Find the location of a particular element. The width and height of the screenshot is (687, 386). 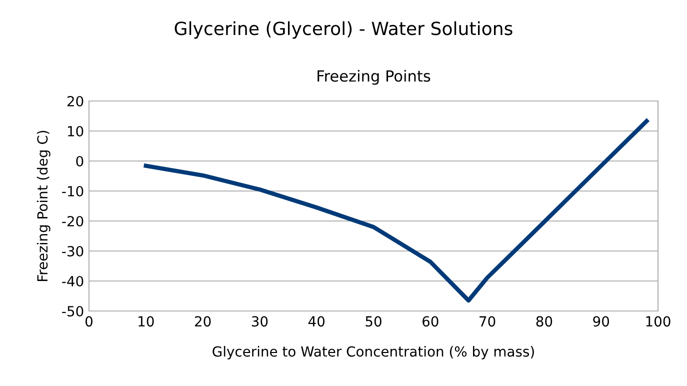

y-tick-label: 0 is located at coordinates (80, 161).